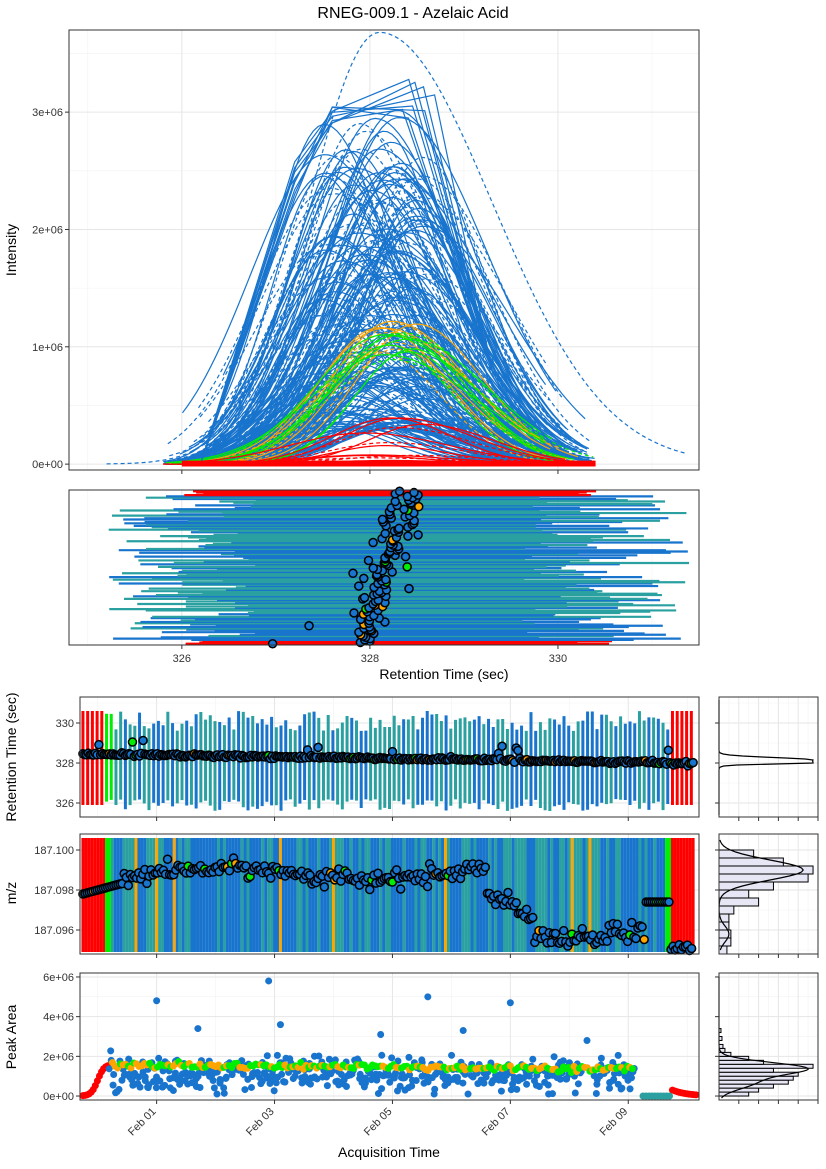 The height and width of the screenshot is (1169, 826). I want to click on eic-trace-red, so click(368, 447).